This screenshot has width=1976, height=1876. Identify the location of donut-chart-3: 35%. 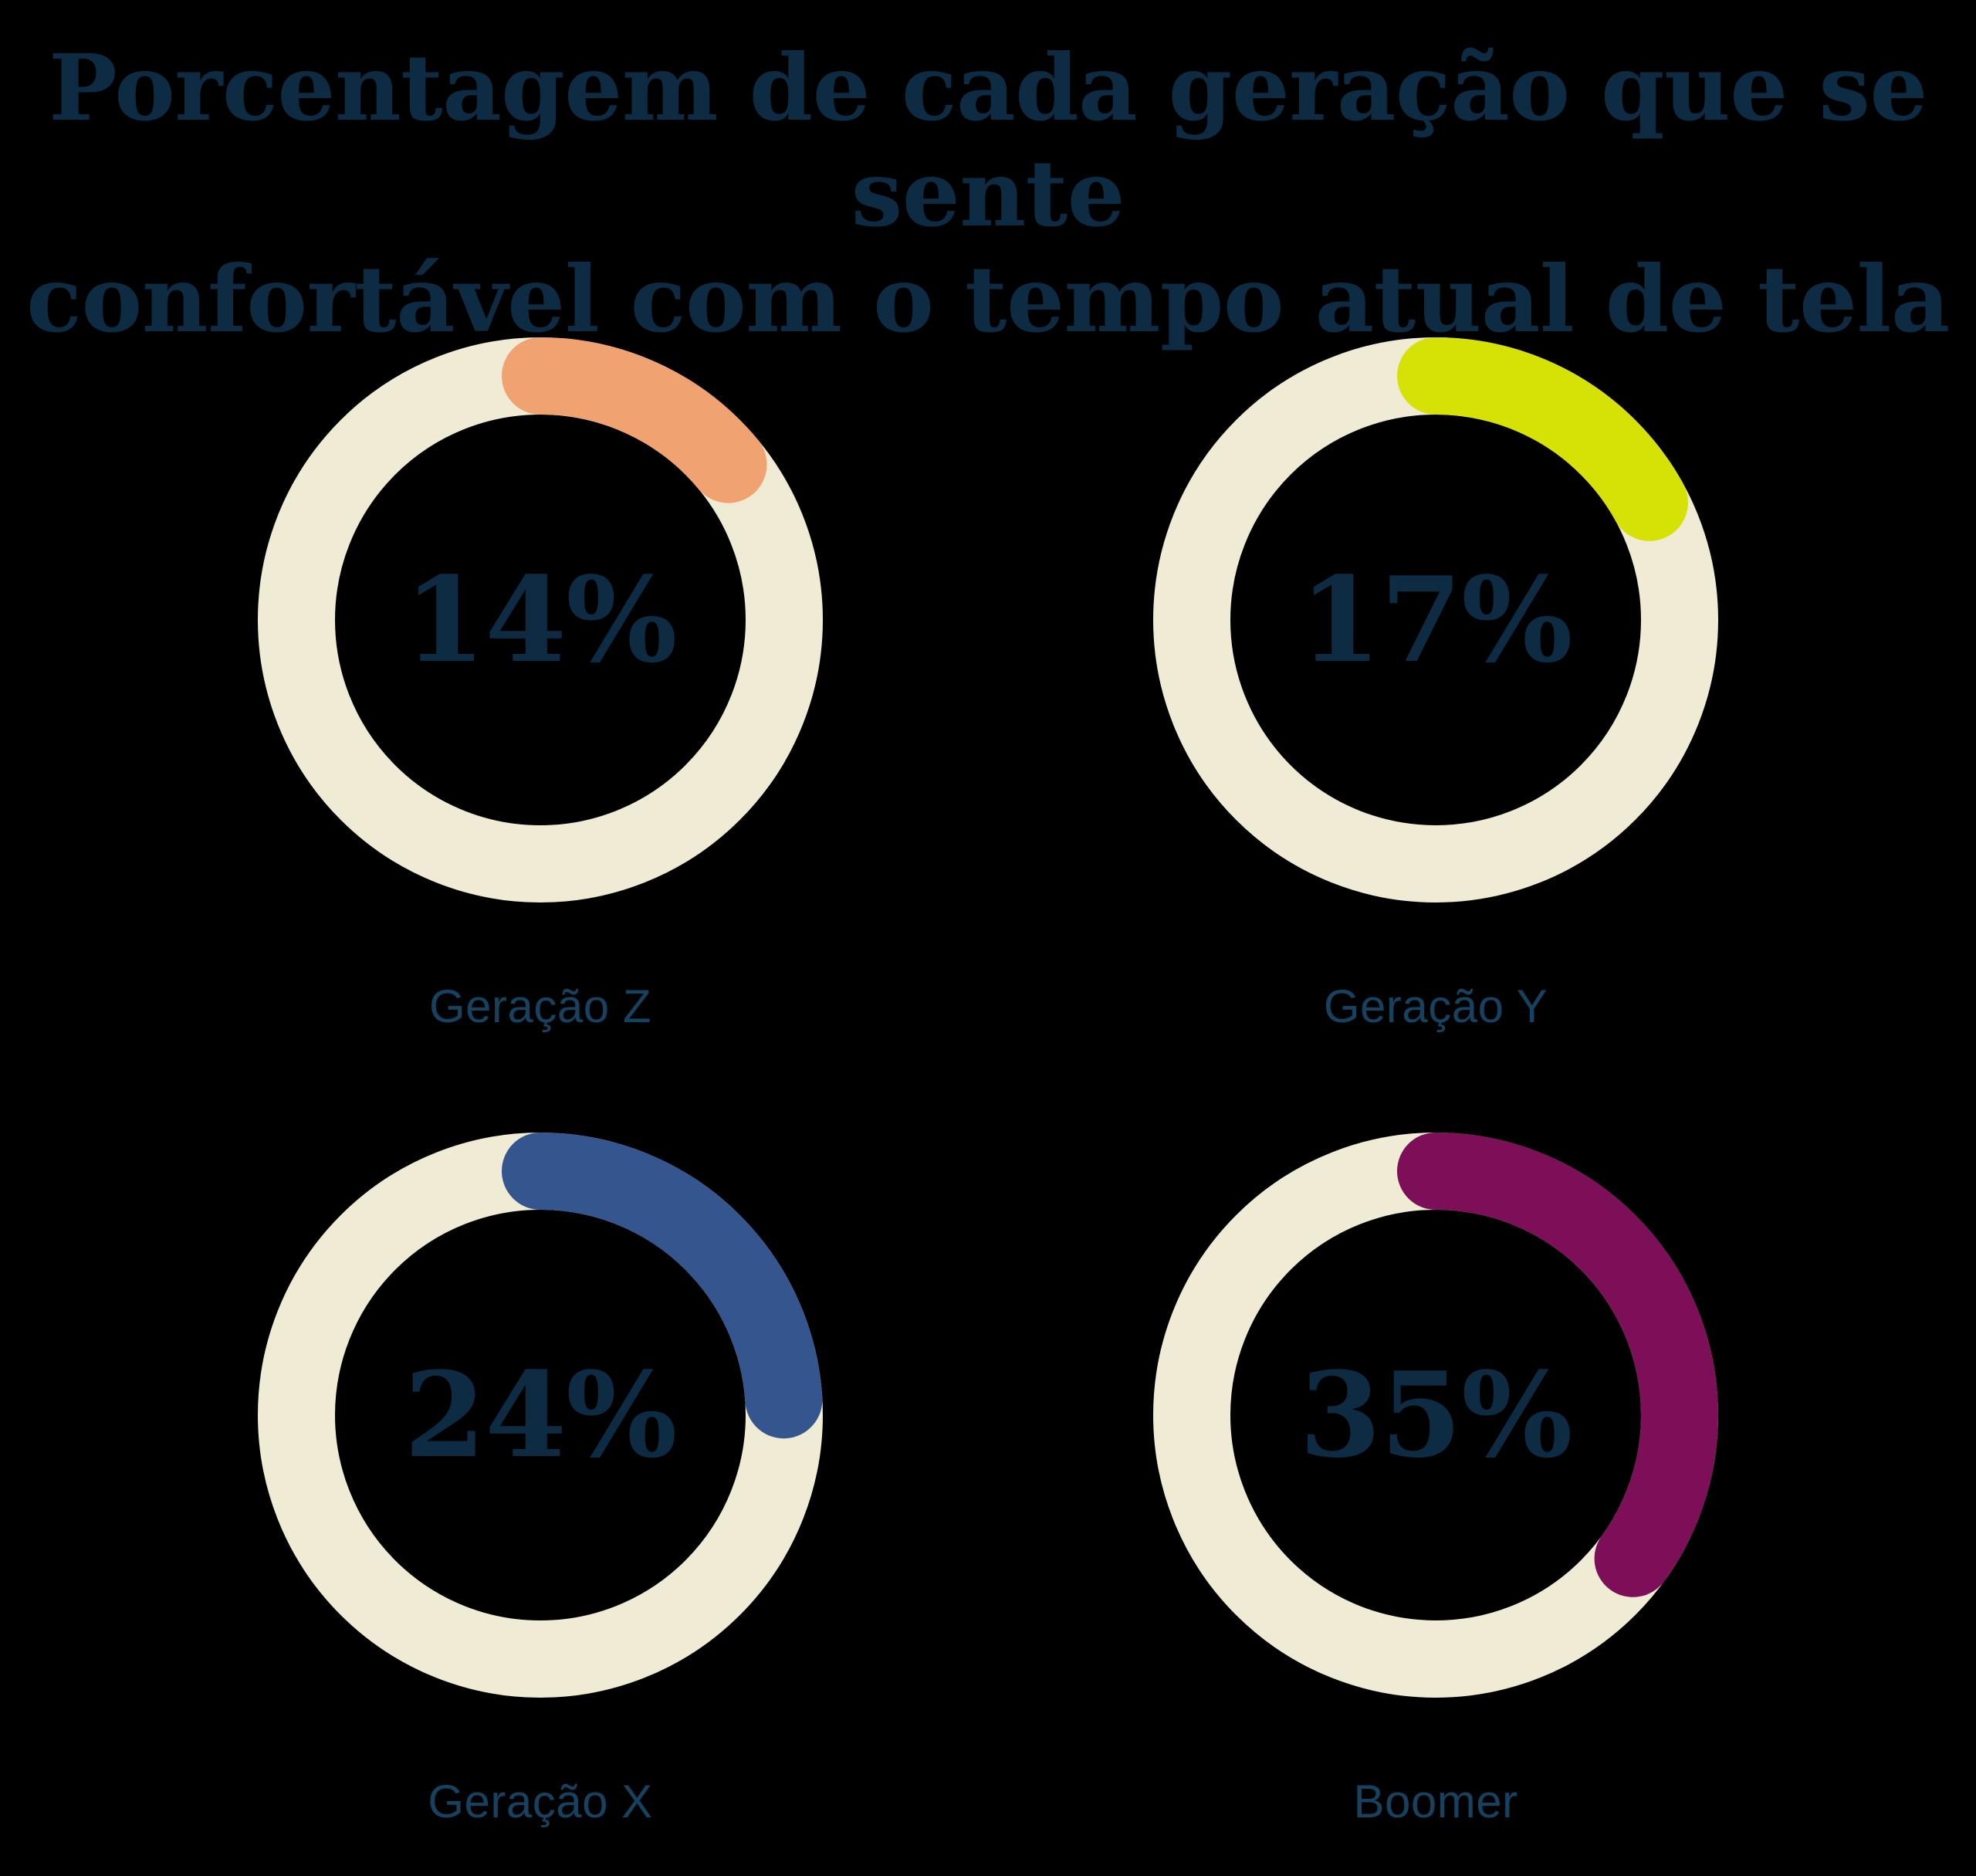
(1435, 1415).